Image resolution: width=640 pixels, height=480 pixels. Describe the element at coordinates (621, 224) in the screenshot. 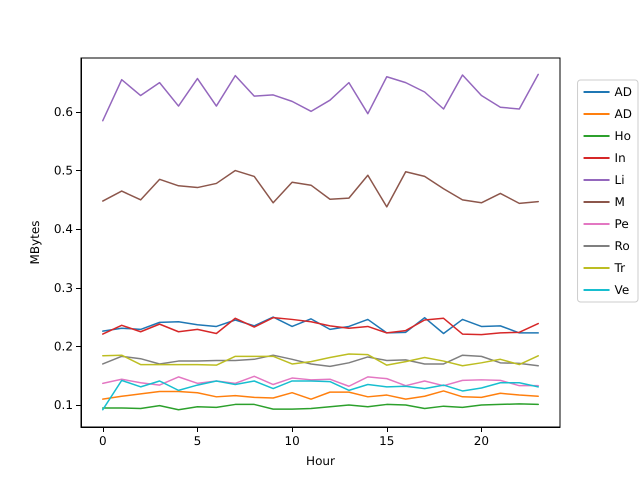

I see `legend-label: Pe` at that location.